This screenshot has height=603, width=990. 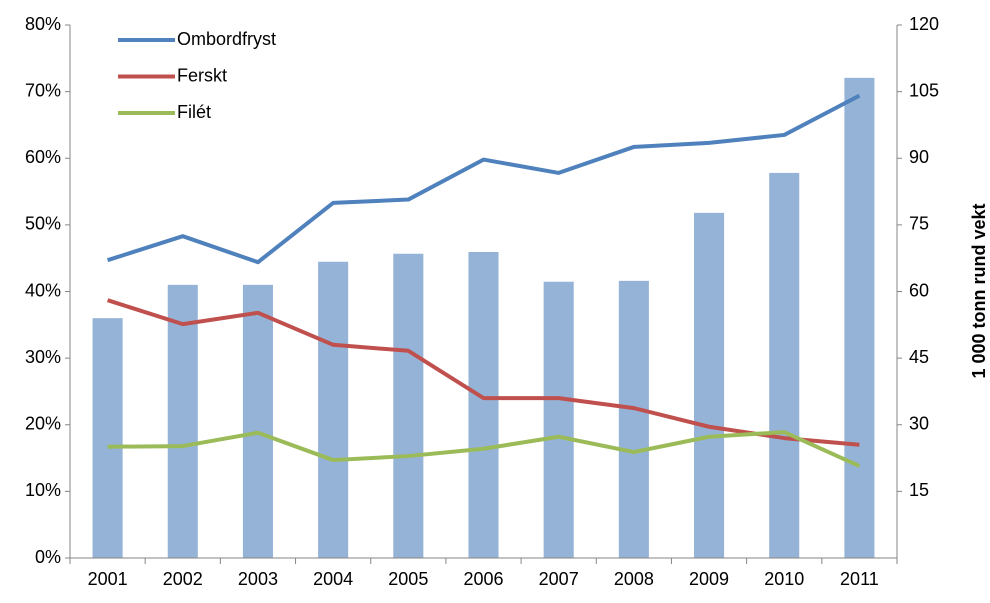 I want to click on line, so click(x=484, y=449).